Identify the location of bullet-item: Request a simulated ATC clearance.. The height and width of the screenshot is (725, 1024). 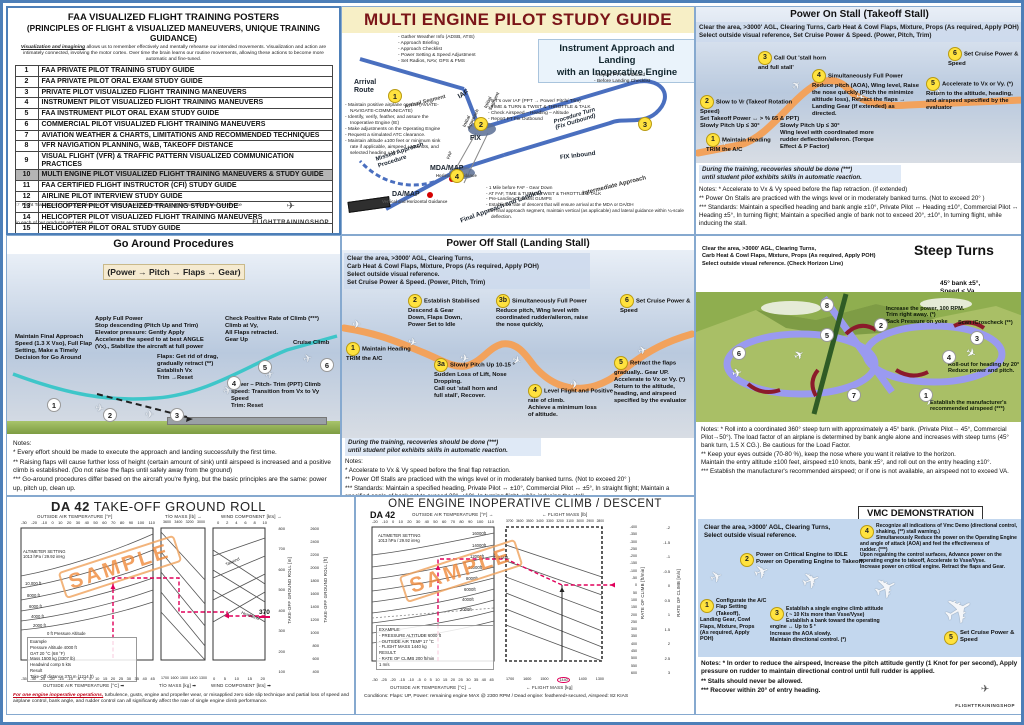
(397, 136).